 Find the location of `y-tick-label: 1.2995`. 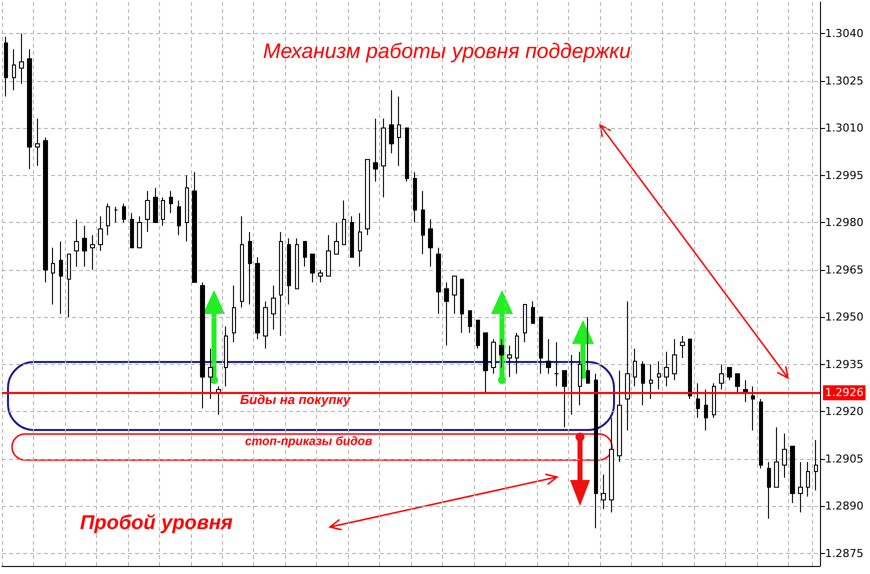

y-tick-label: 1.2995 is located at coordinates (844, 175).